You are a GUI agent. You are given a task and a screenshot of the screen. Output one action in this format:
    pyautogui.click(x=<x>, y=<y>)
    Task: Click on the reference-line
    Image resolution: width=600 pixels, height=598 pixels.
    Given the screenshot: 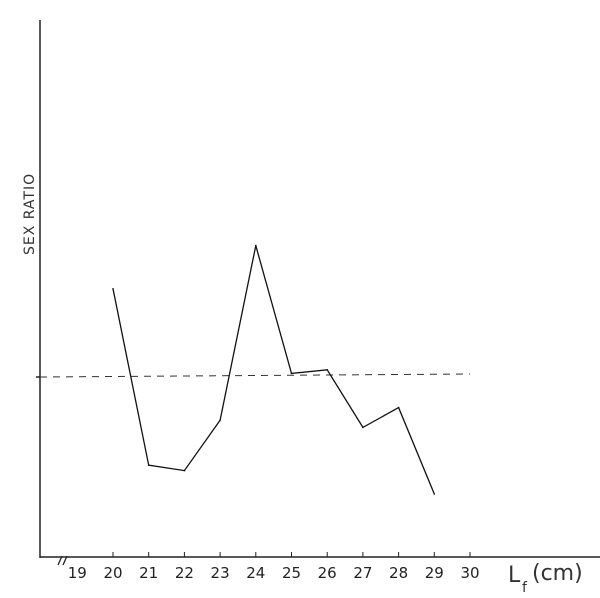 What is the action you would take?
    pyautogui.click(x=255, y=375)
    